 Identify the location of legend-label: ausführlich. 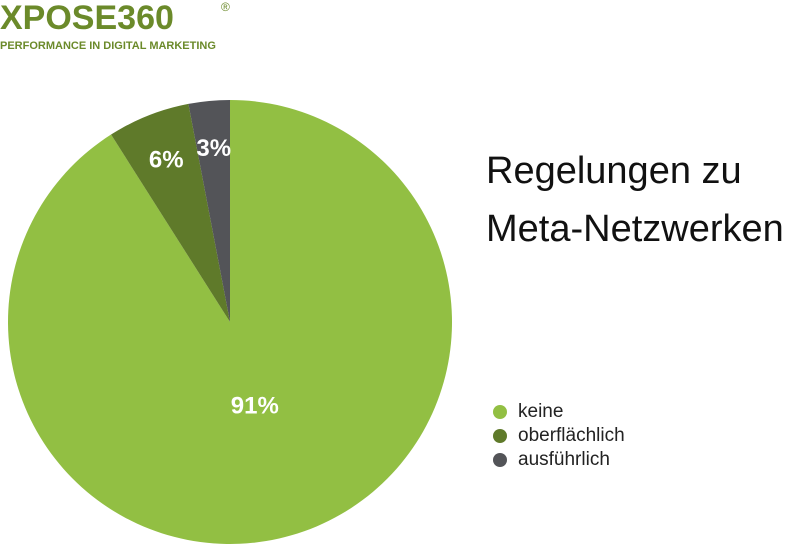
(564, 459).